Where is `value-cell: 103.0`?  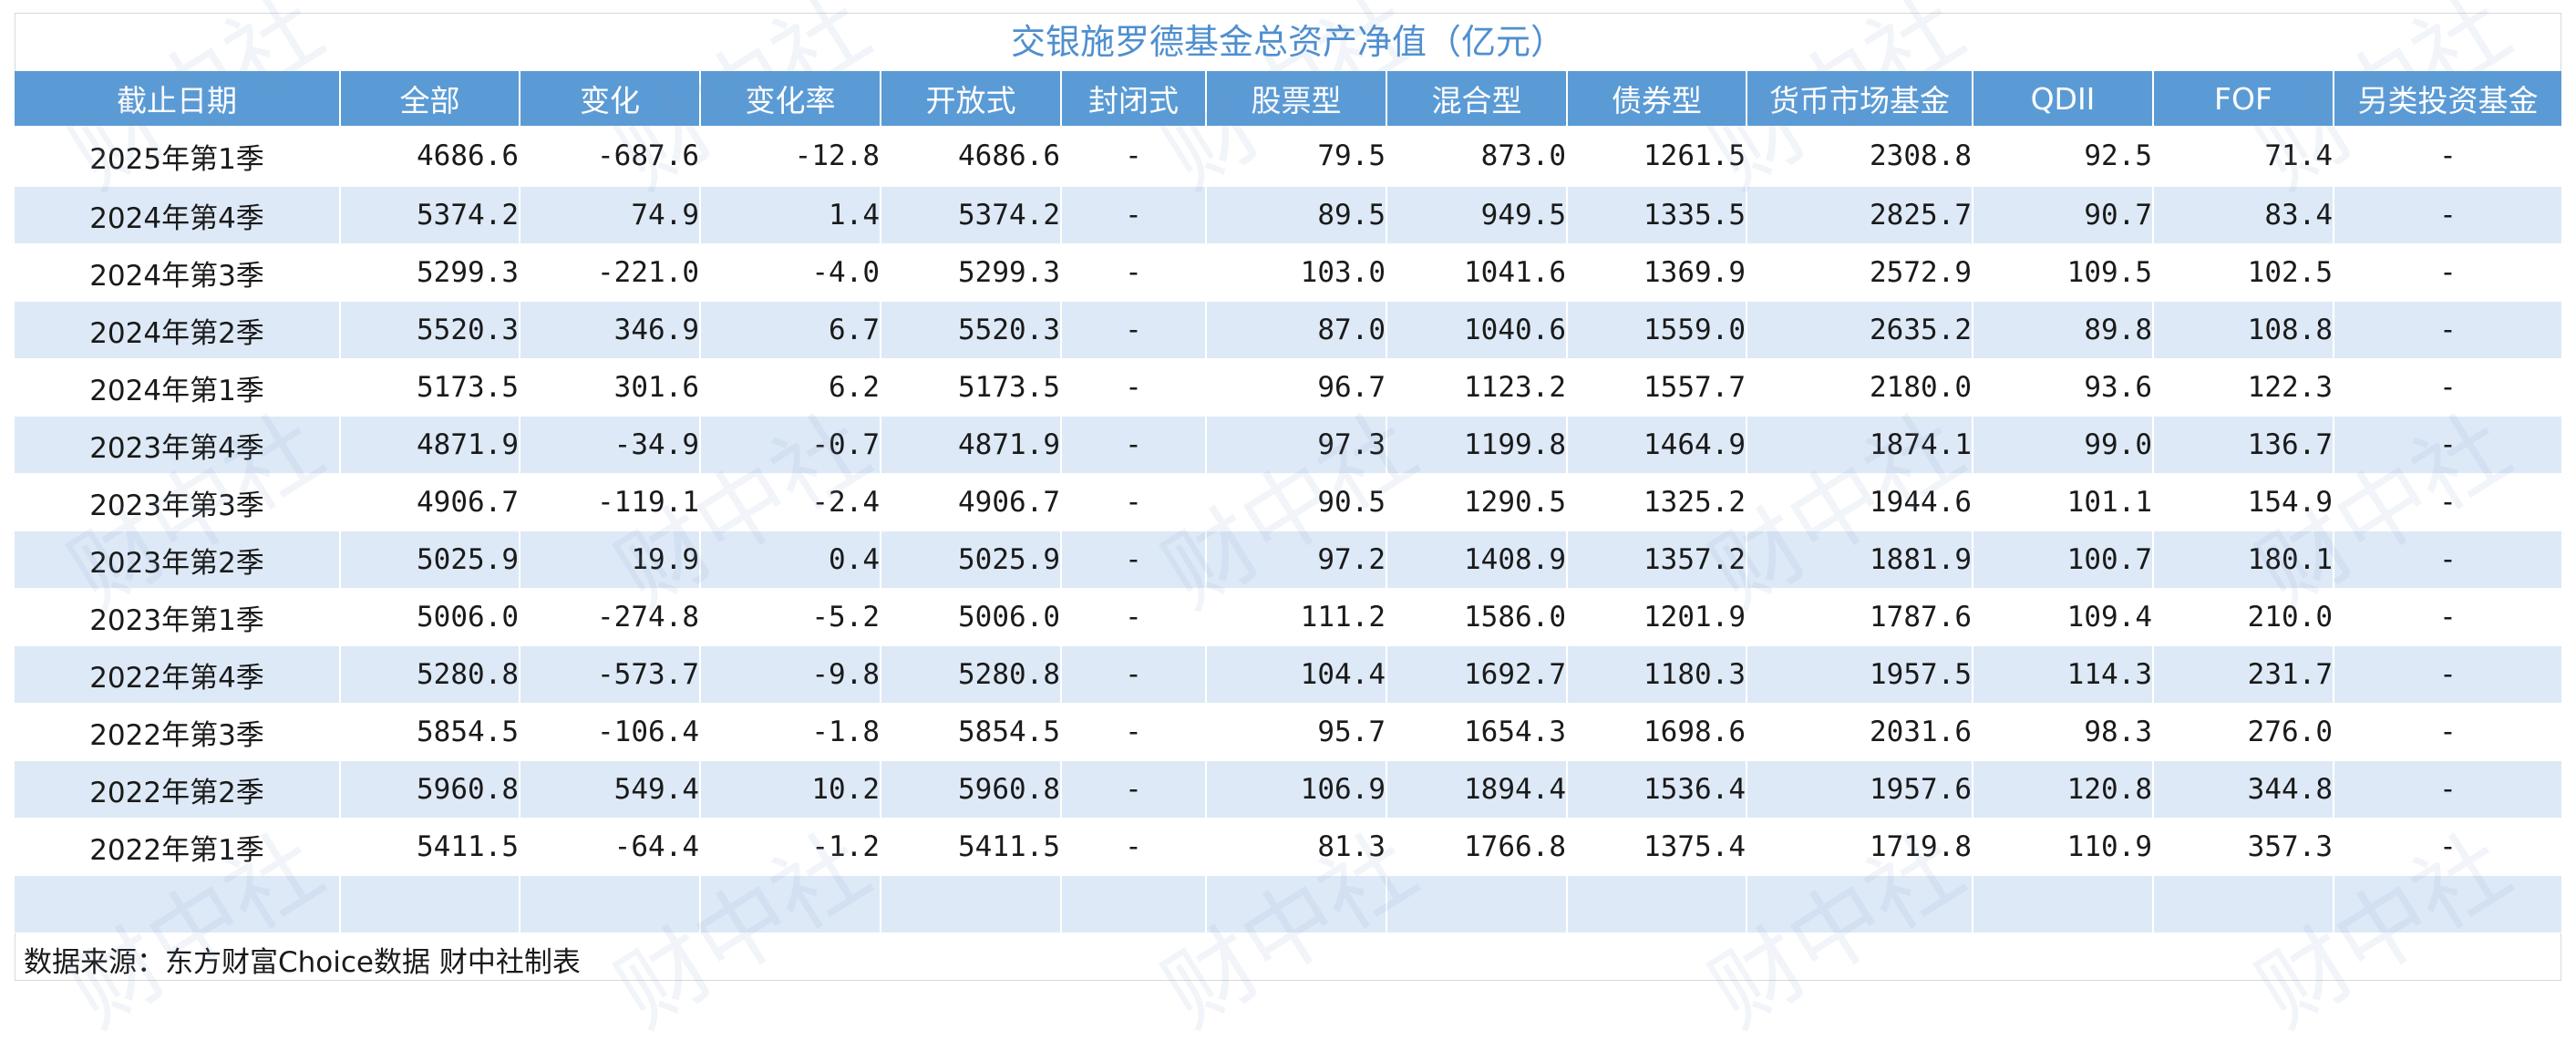 value-cell: 103.0 is located at coordinates (1296, 272).